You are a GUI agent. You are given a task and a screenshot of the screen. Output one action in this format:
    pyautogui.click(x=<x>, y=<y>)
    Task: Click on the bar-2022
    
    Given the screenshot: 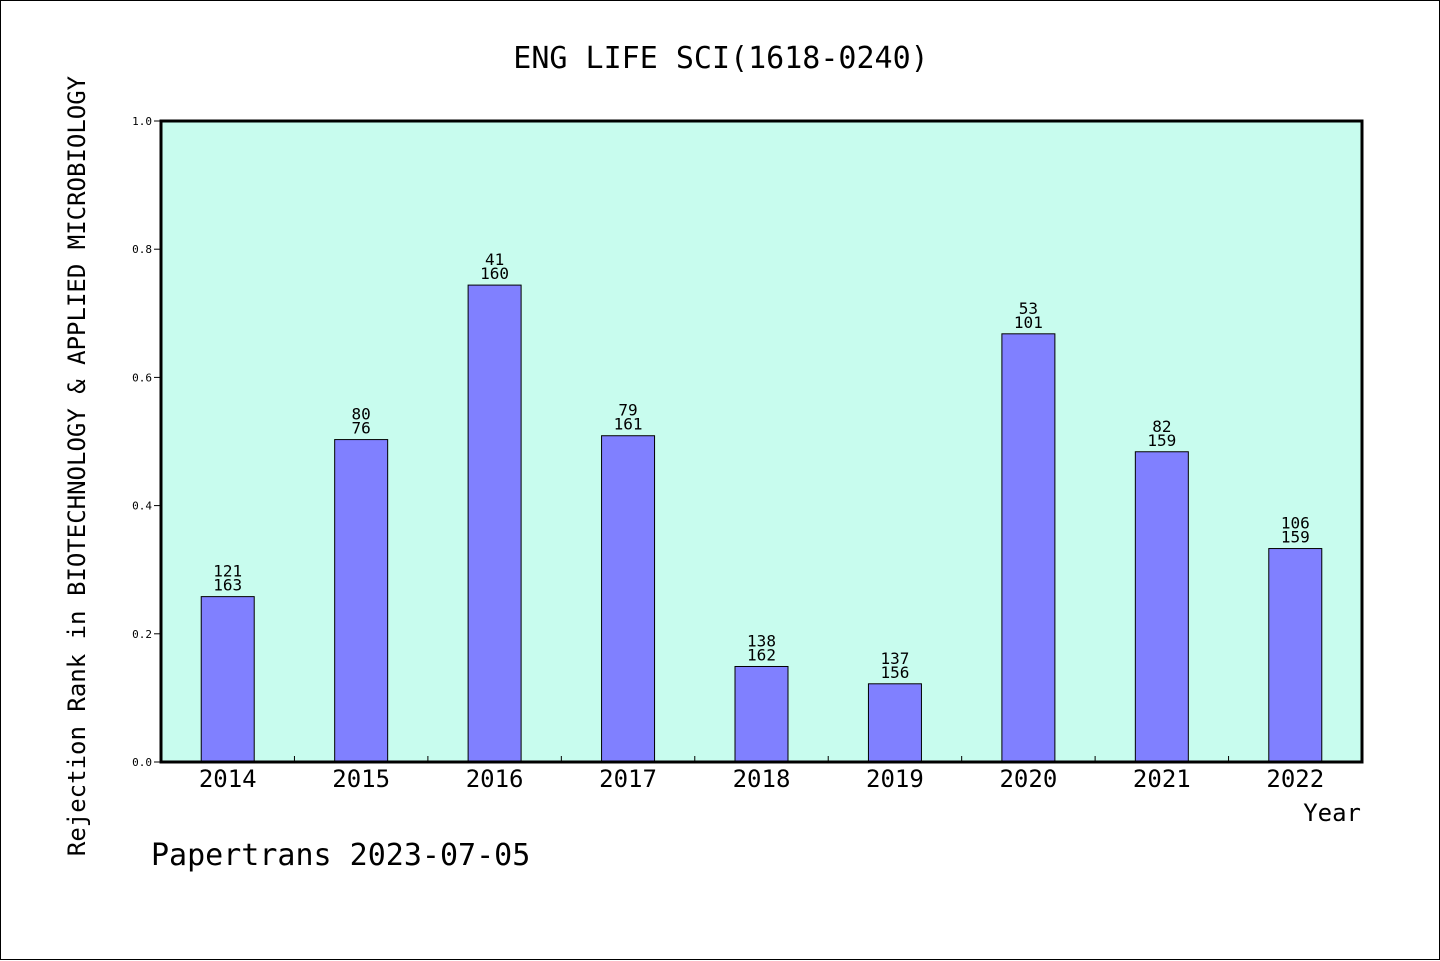 What is the action you would take?
    pyautogui.click(x=1295, y=655)
    